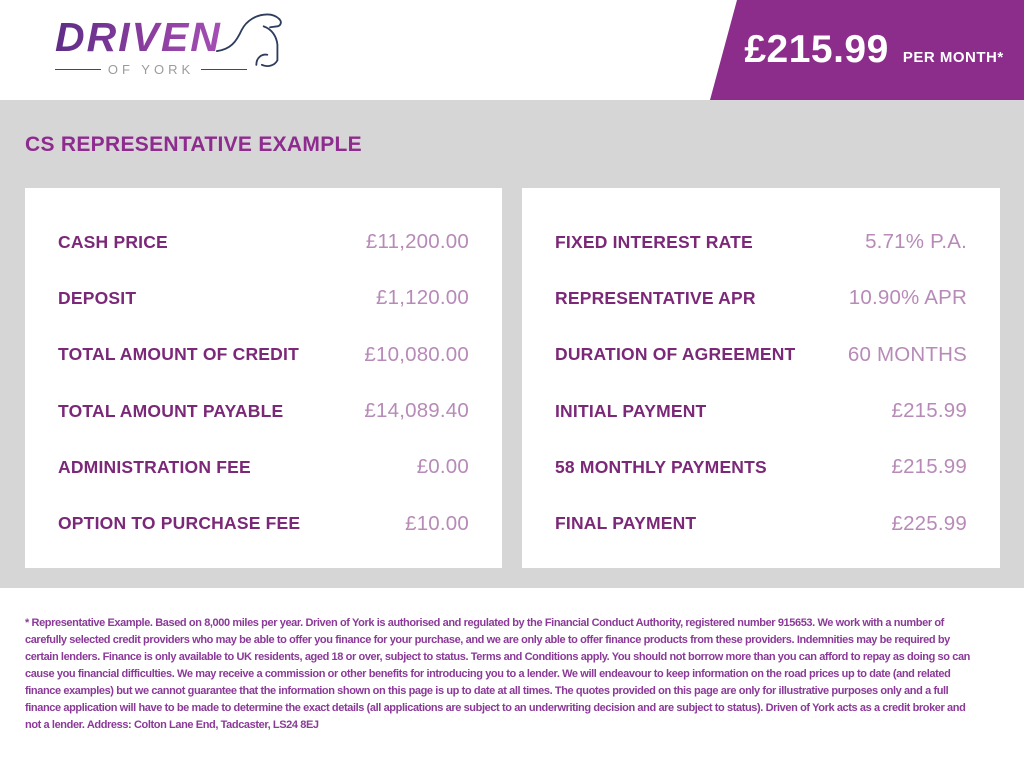  What do you see at coordinates (907, 354) in the screenshot?
I see `row-value: 60 MONTHS` at bounding box center [907, 354].